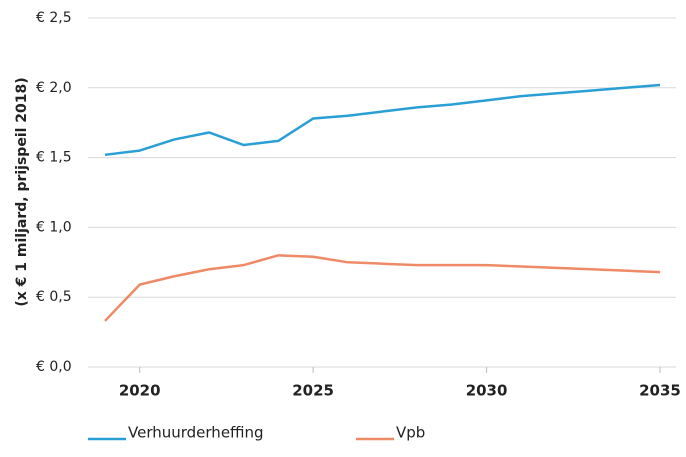  I want to click on y-tick-label: € 0,0, so click(54, 367).